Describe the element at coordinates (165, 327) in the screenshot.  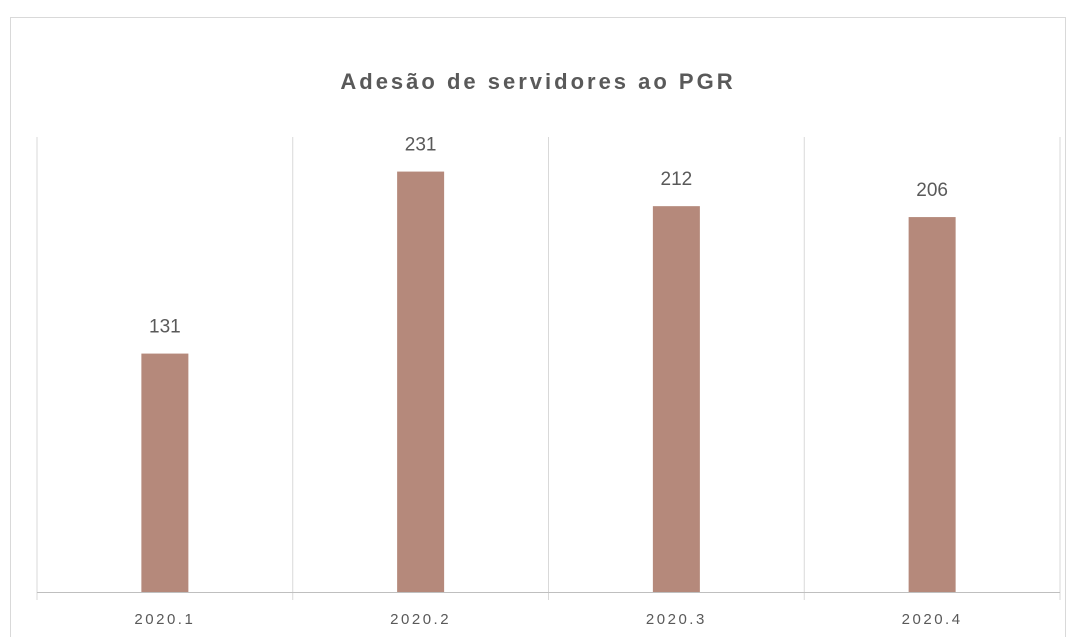
I see `data-label: 131` at that location.